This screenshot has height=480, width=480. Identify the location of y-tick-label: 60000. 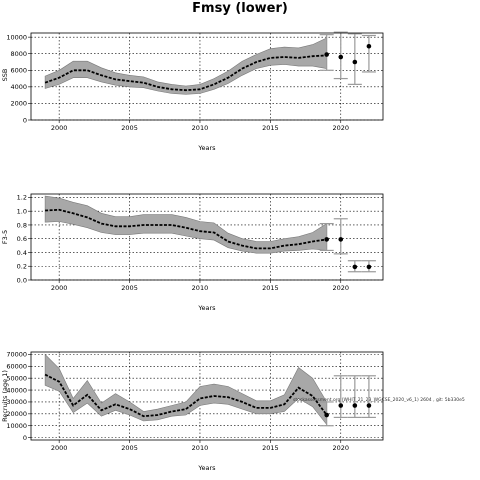
(16, 367).